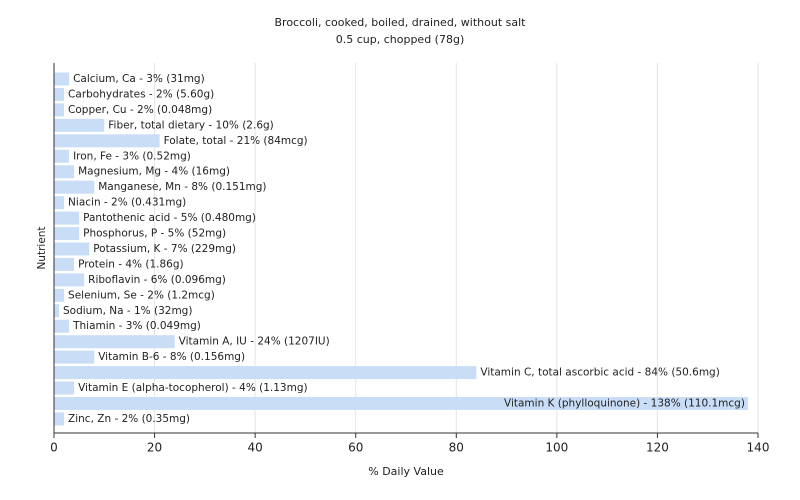 Image resolution: width=800 pixels, height=500 pixels. What do you see at coordinates (154, 234) in the screenshot?
I see `data-label: Phosphorus, P - 5% (52mg)` at bounding box center [154, 234].